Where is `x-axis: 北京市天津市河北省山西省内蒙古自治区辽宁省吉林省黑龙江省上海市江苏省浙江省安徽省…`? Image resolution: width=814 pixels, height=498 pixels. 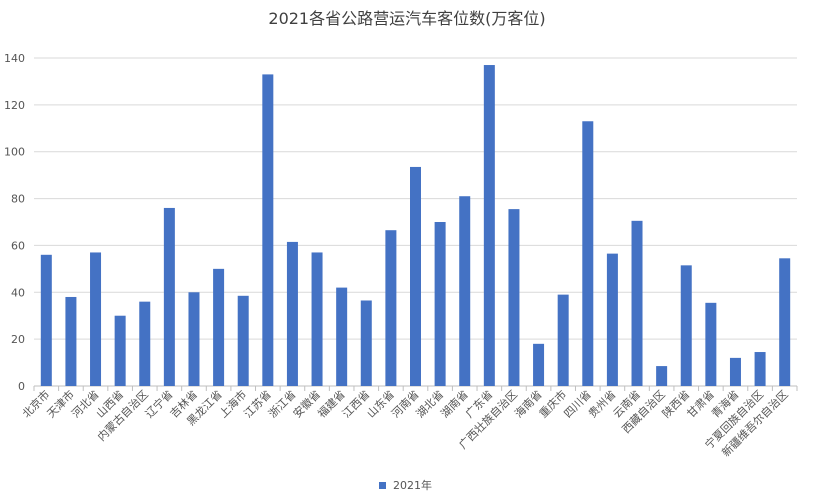
x-axis: 北京市天津市河北省山西省内蒙古自治区辽宁省吉林省黑龙江省上海市江苏省浙江省安徽省… is located at coordinates (408, 422).